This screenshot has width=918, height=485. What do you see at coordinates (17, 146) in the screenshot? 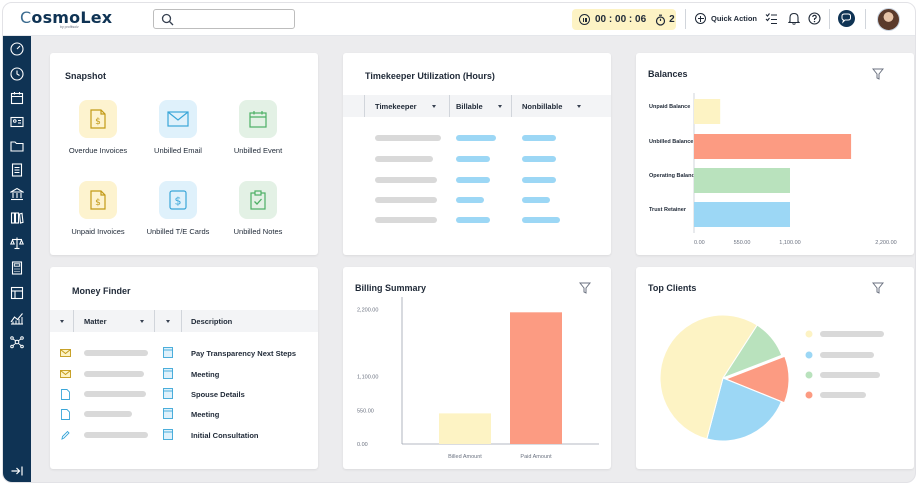
I see `folder-icon` at bounding box center [17, 146].